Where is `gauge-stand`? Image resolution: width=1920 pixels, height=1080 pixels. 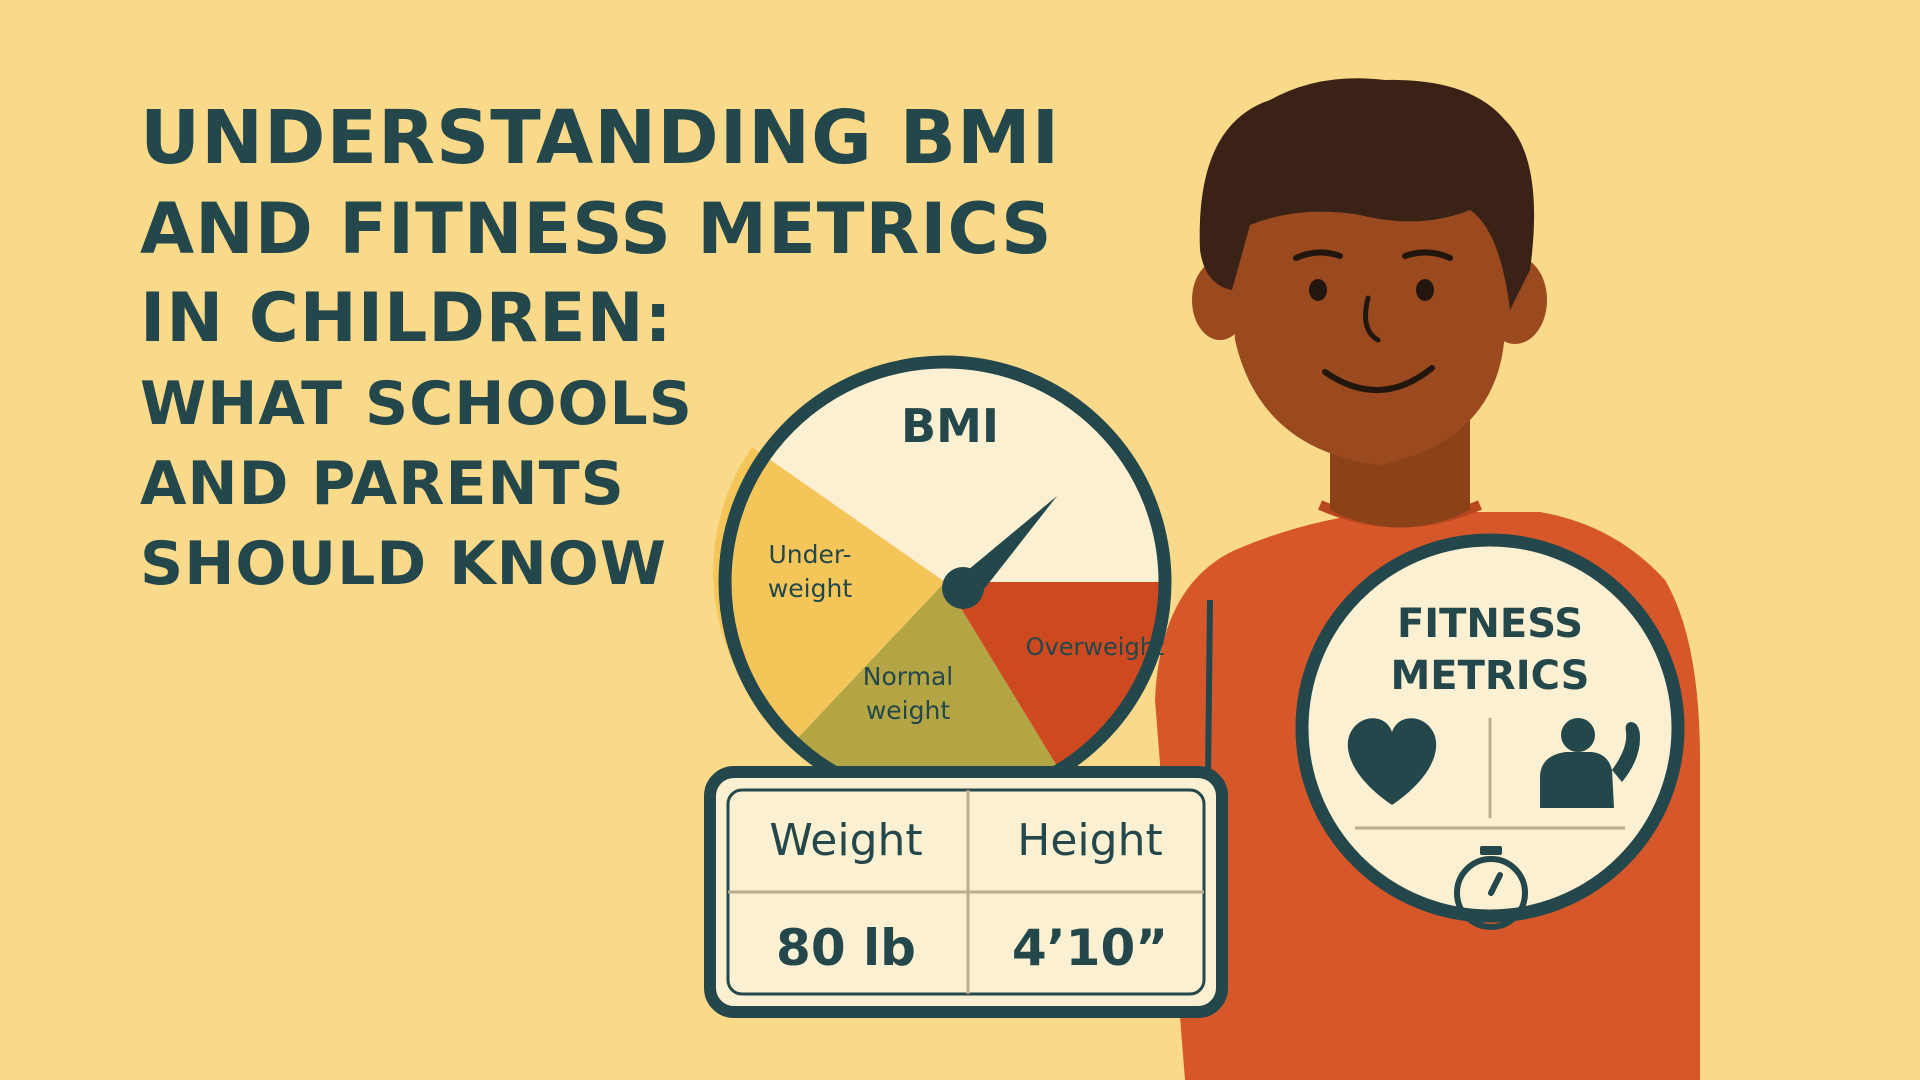
gauge-stand is located at coordinates (1209, 689).